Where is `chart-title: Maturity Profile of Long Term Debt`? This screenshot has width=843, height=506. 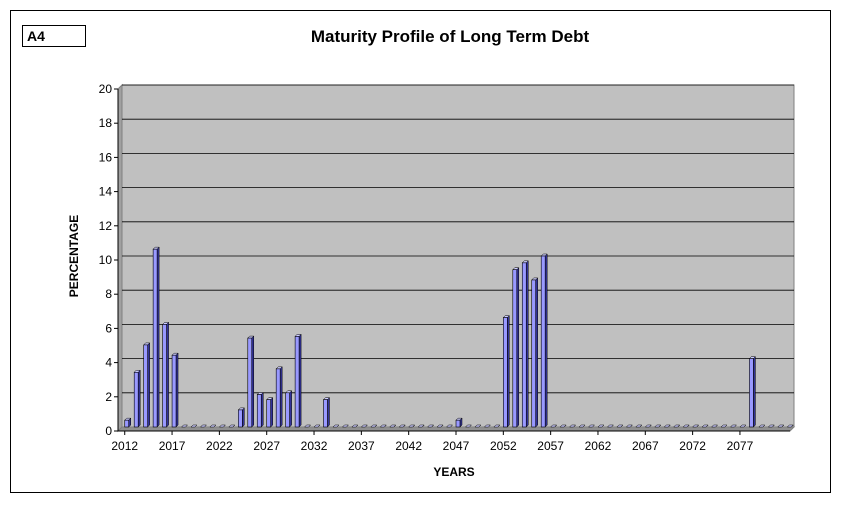
chart-title: Maturity Profile of Long Term Debt is located at coordinates (450, 36).